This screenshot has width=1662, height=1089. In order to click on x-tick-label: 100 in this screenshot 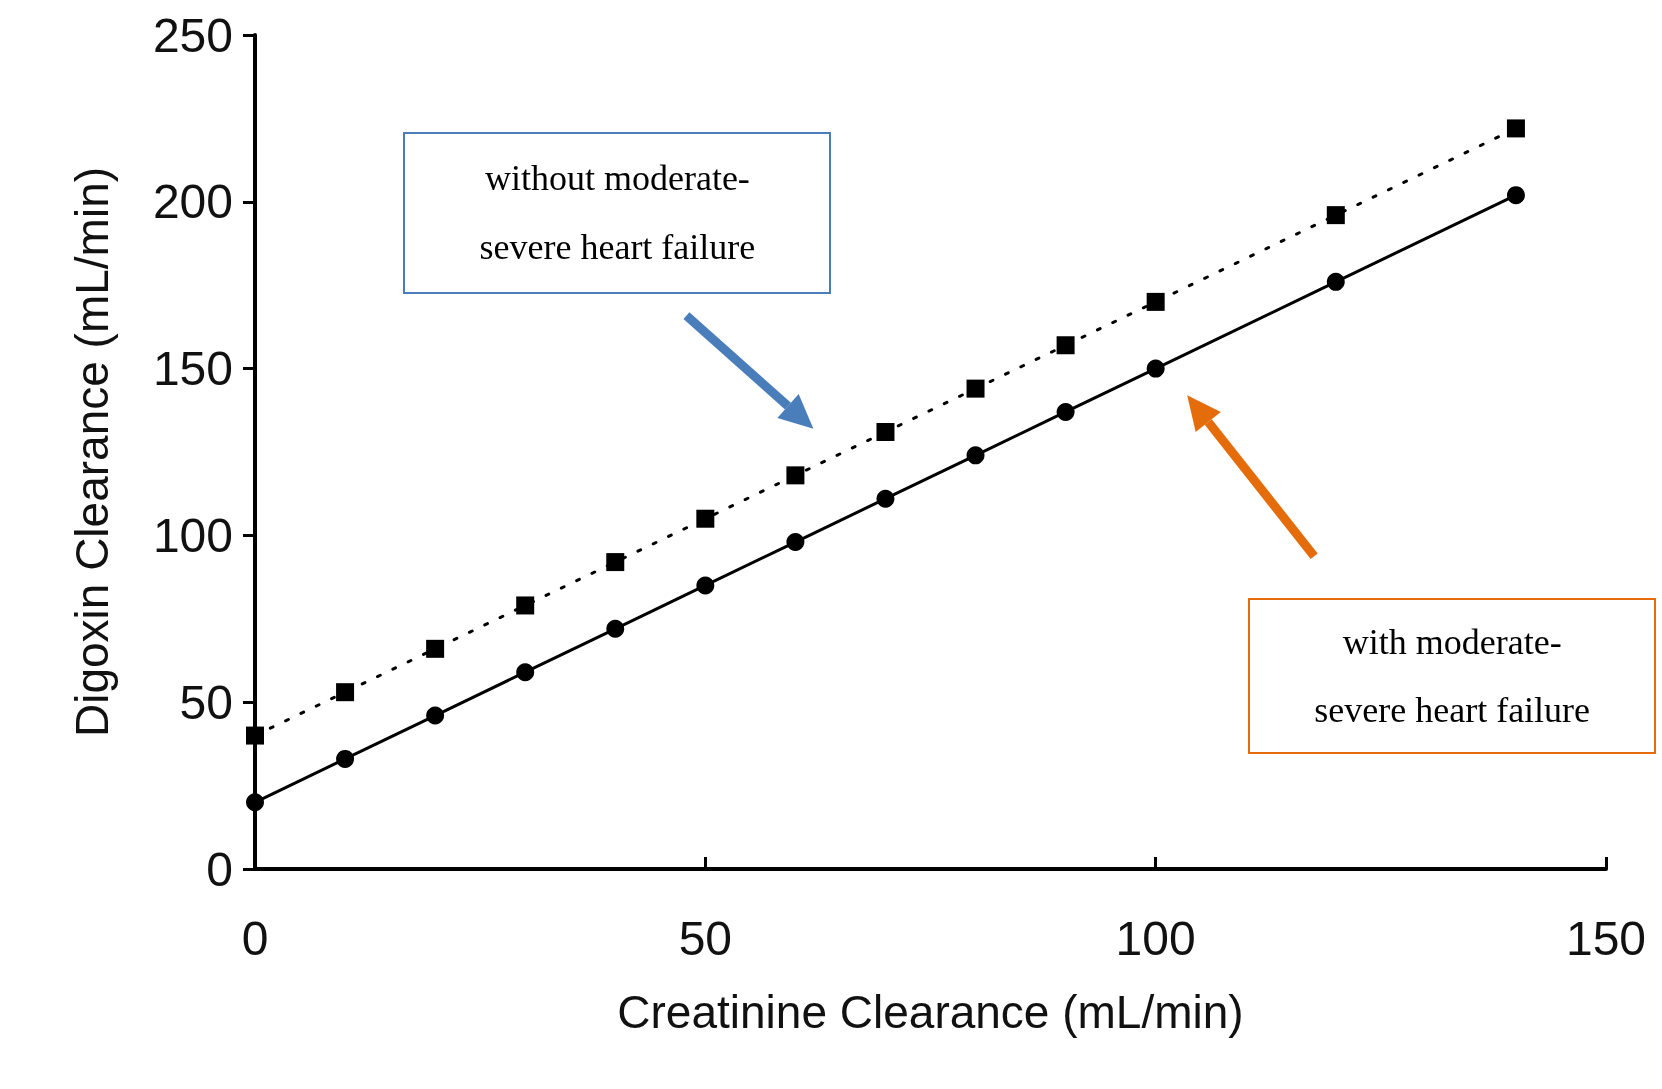, I will do `click(1155, 938)`.